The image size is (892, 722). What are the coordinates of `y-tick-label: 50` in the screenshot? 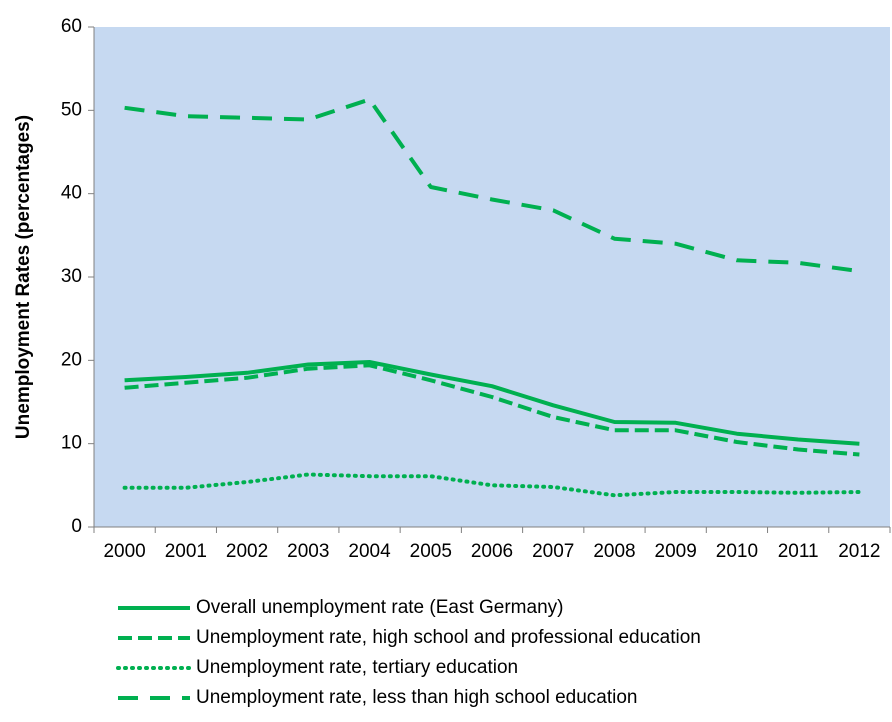 It's located at (71, 109).